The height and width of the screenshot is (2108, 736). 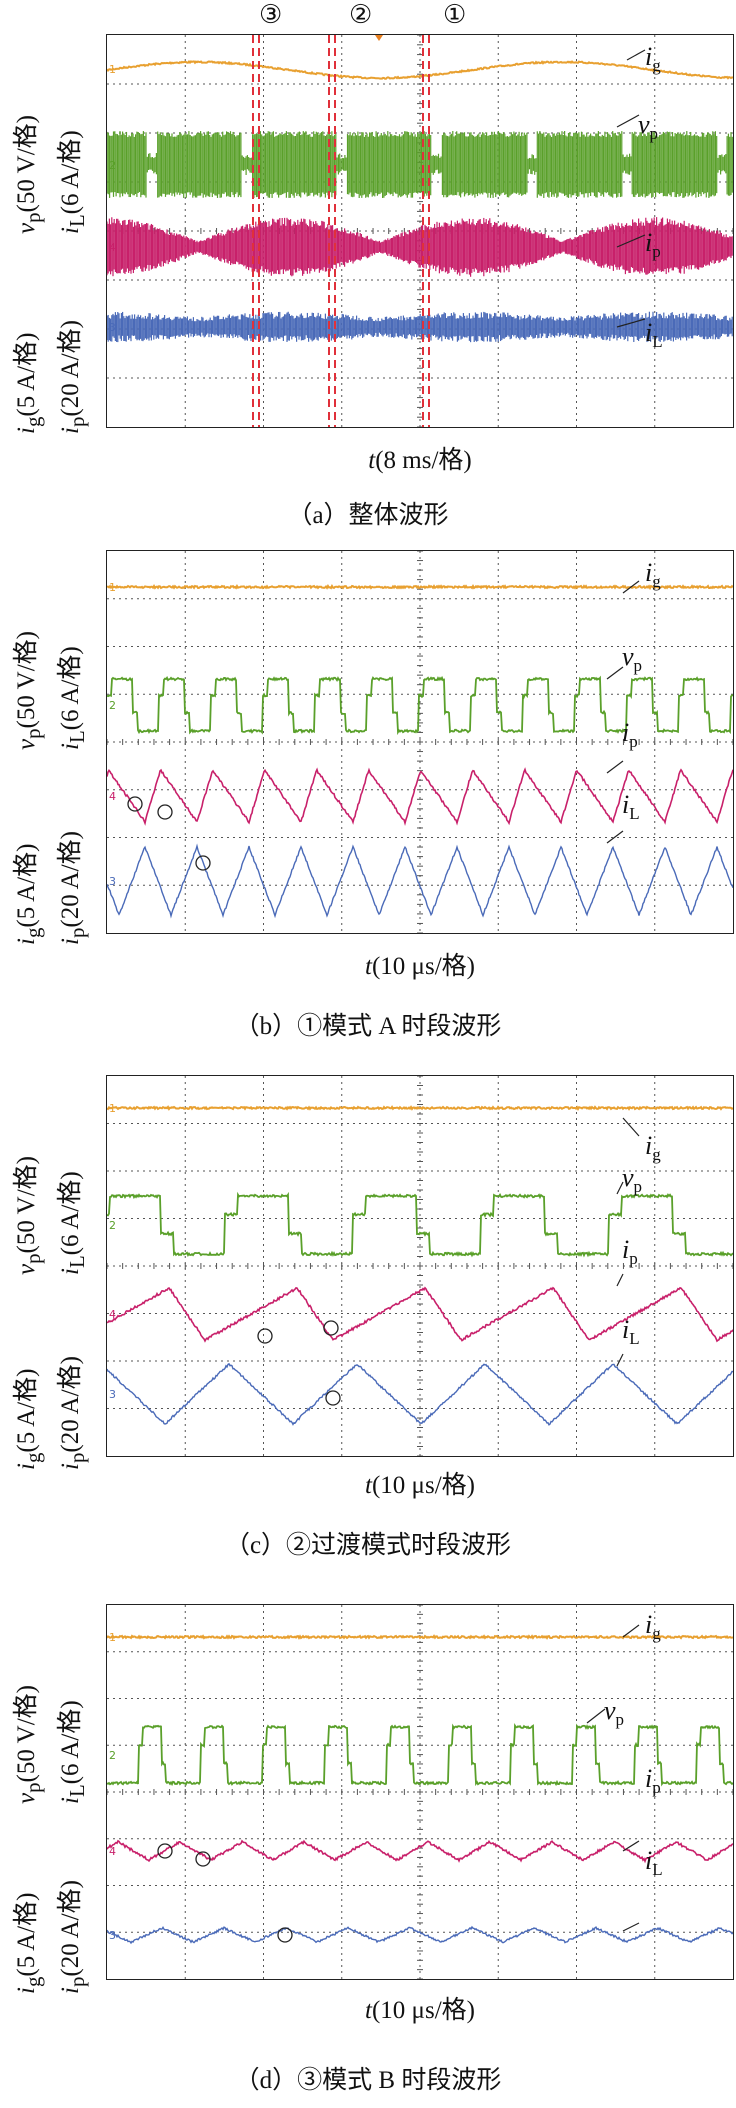 I want to click on trace-ip-c, so click(x=420, y=1314).